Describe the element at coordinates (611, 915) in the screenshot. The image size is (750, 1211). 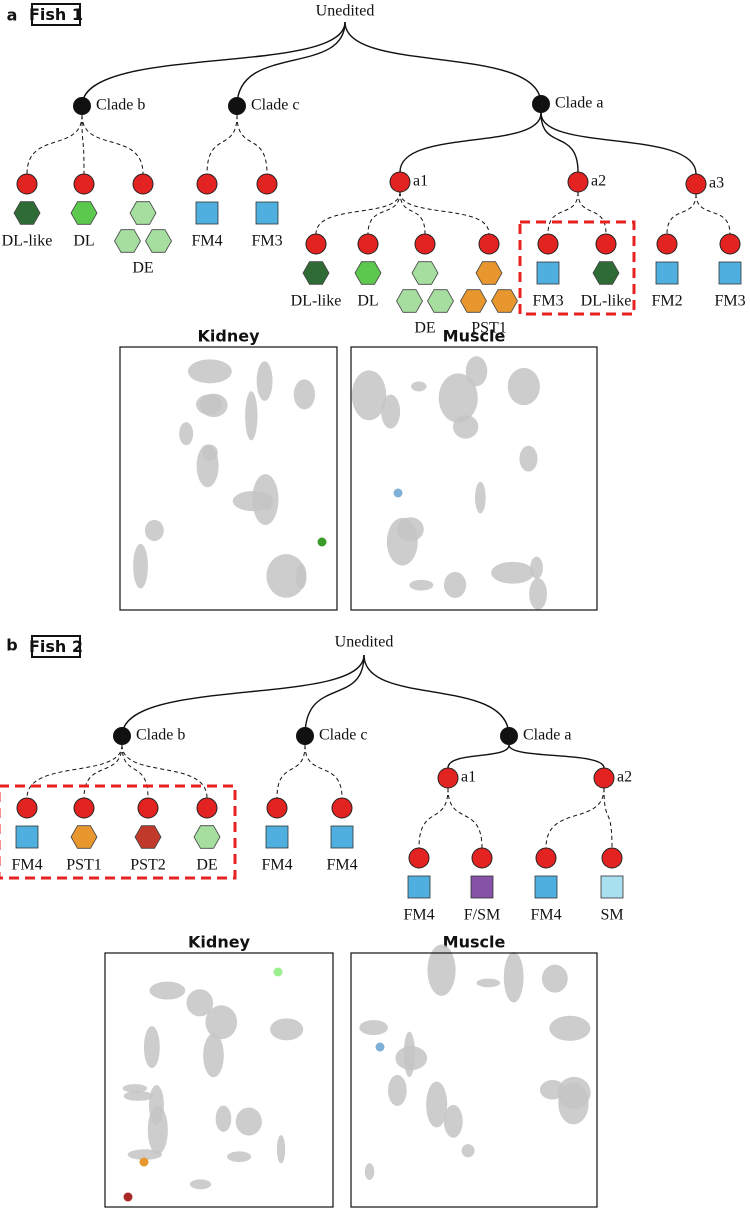
I see `leaf-label: SM` at that location.